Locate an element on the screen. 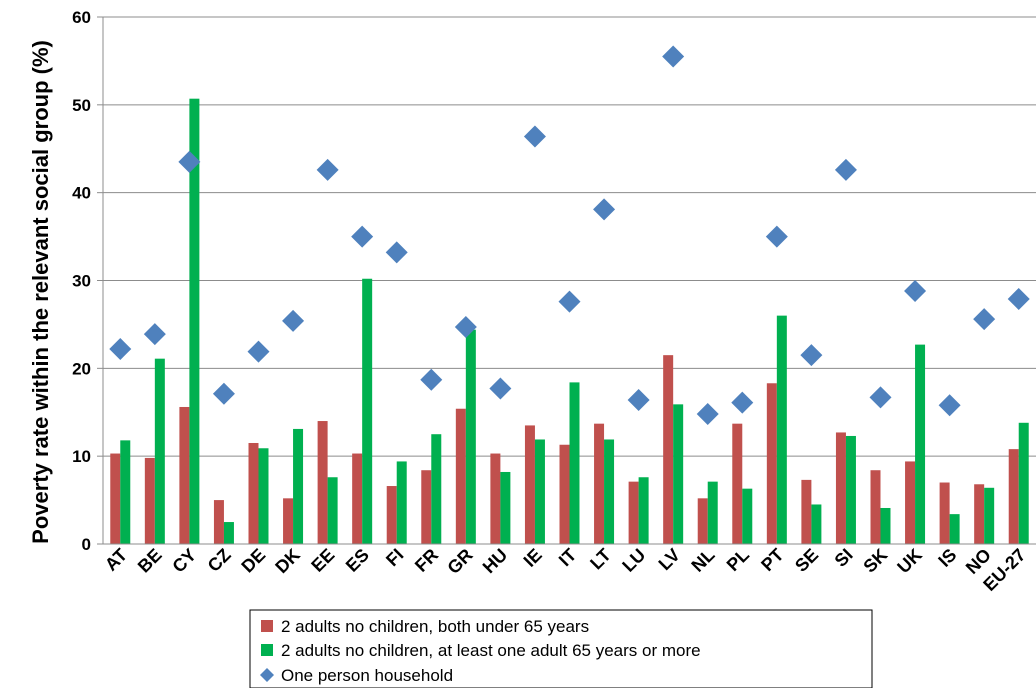  x-tick-label-EE: EE is located at coordinates (322, 560).